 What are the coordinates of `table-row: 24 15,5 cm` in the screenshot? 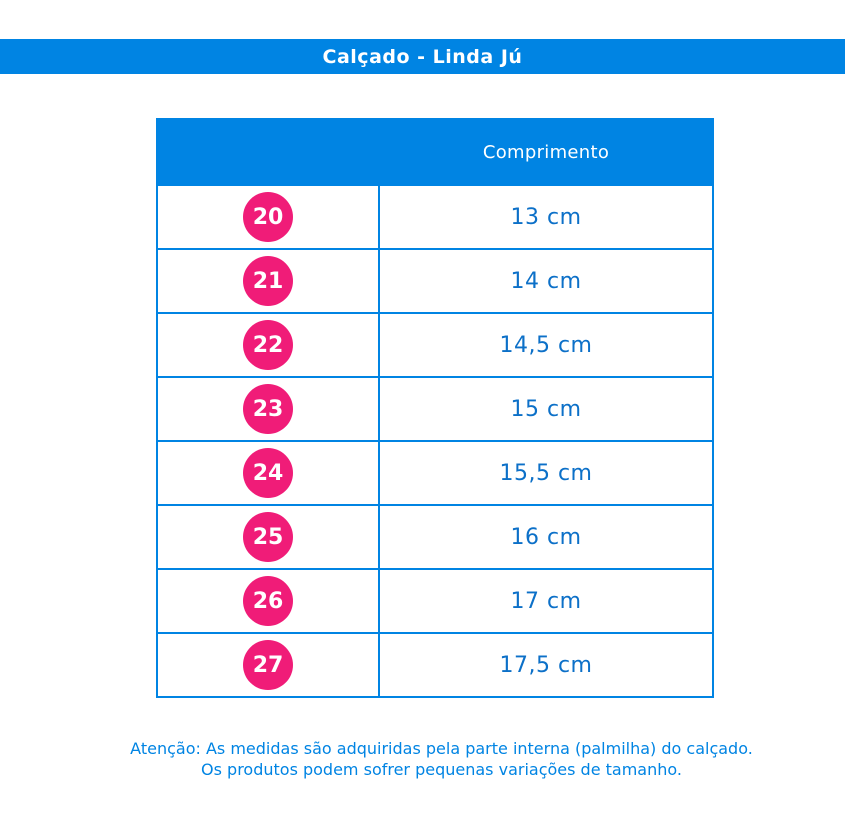 It's located at (435, 472).